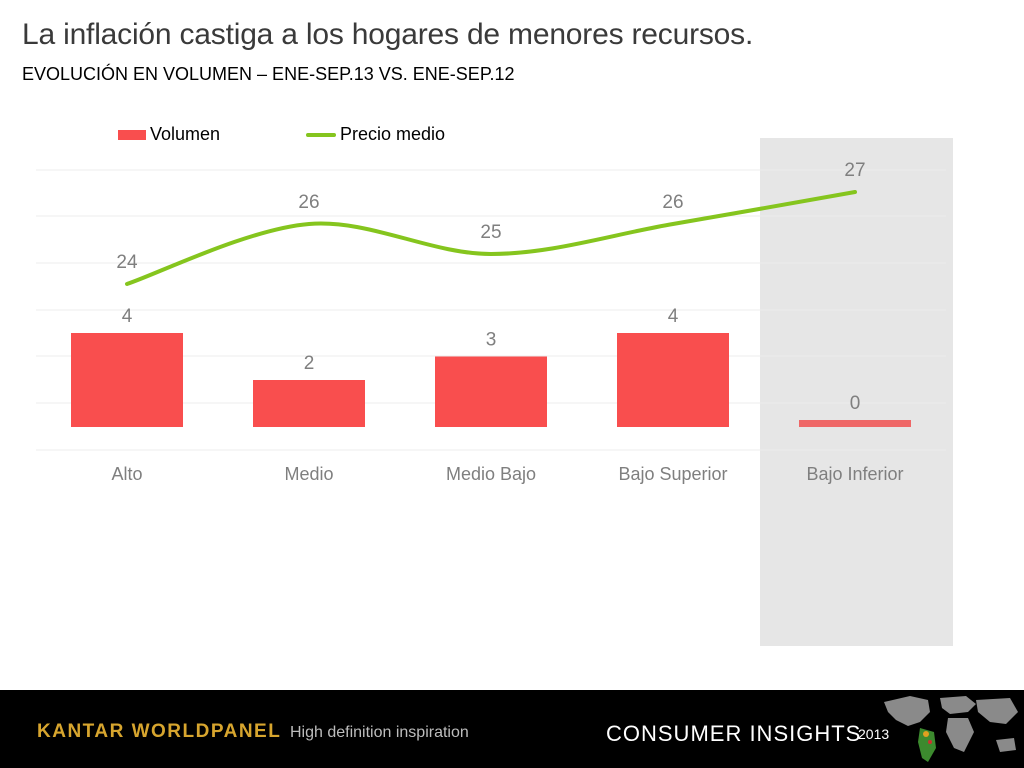 Image resolution: width=1024 pixels, height=768 pixels. Describe the element at coordinates (127, 262) in the screenshot. I see `price-value-label: 24` at that location.